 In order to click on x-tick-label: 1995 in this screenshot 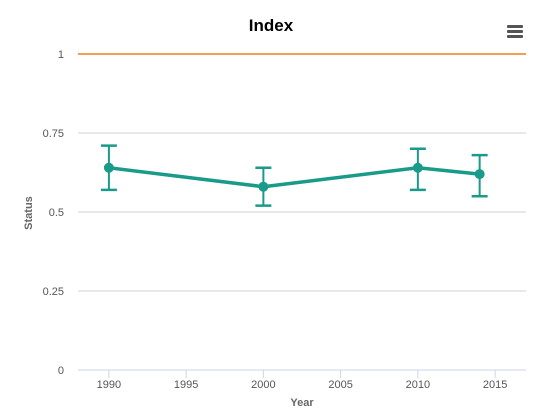, I will do `click(186, 385)`.